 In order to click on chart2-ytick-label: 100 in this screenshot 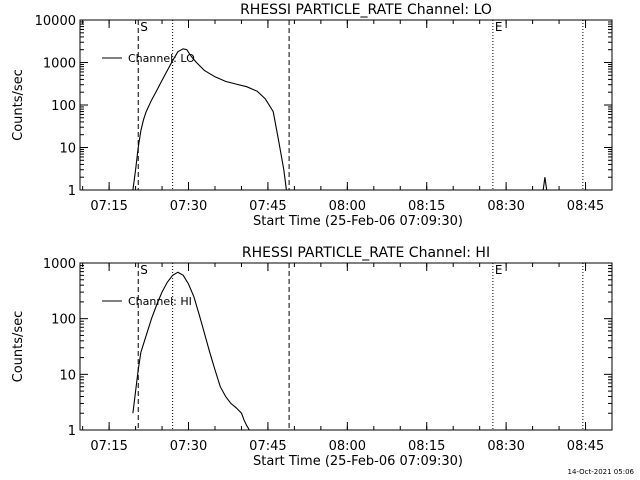, I will do `click(63, 320)`.